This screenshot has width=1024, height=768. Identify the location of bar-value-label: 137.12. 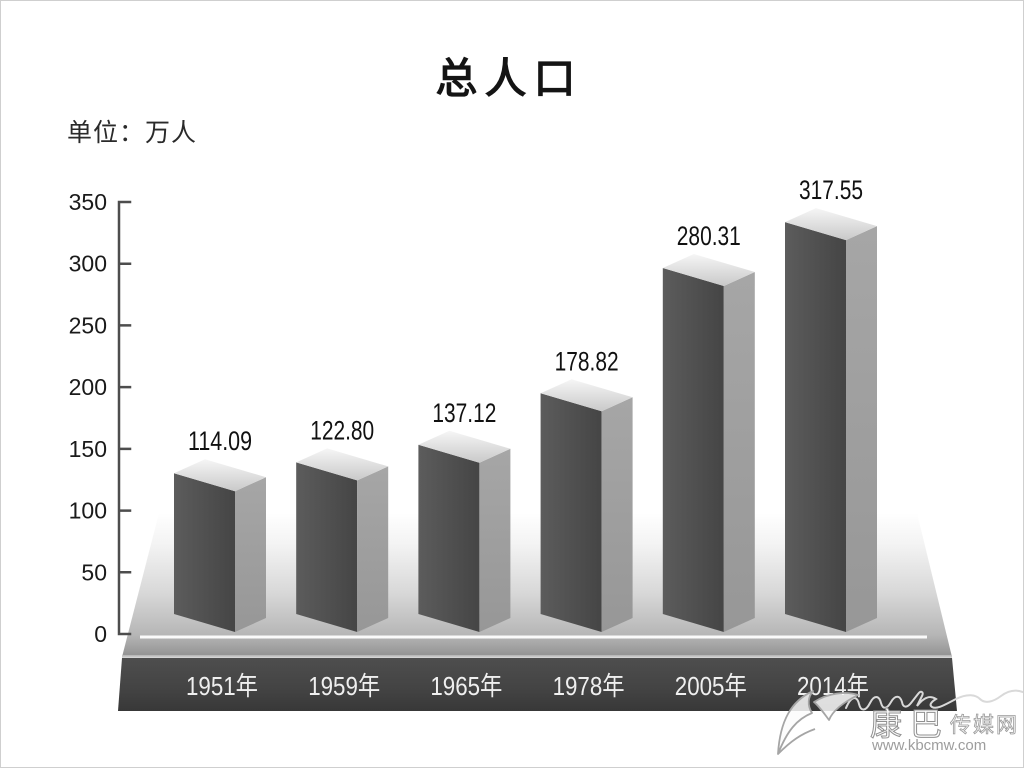
(464, 413).